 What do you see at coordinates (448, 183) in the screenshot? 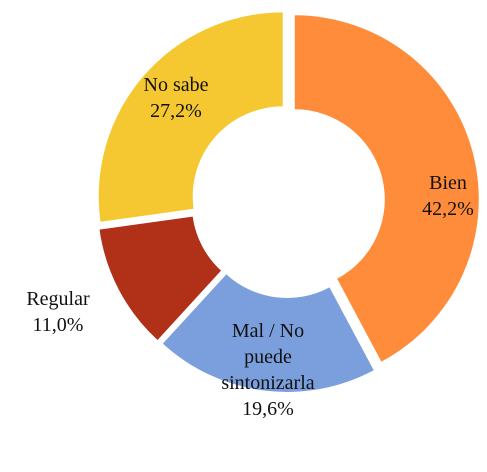
I see `category-label: Bien` at bounding box center [448, 183].